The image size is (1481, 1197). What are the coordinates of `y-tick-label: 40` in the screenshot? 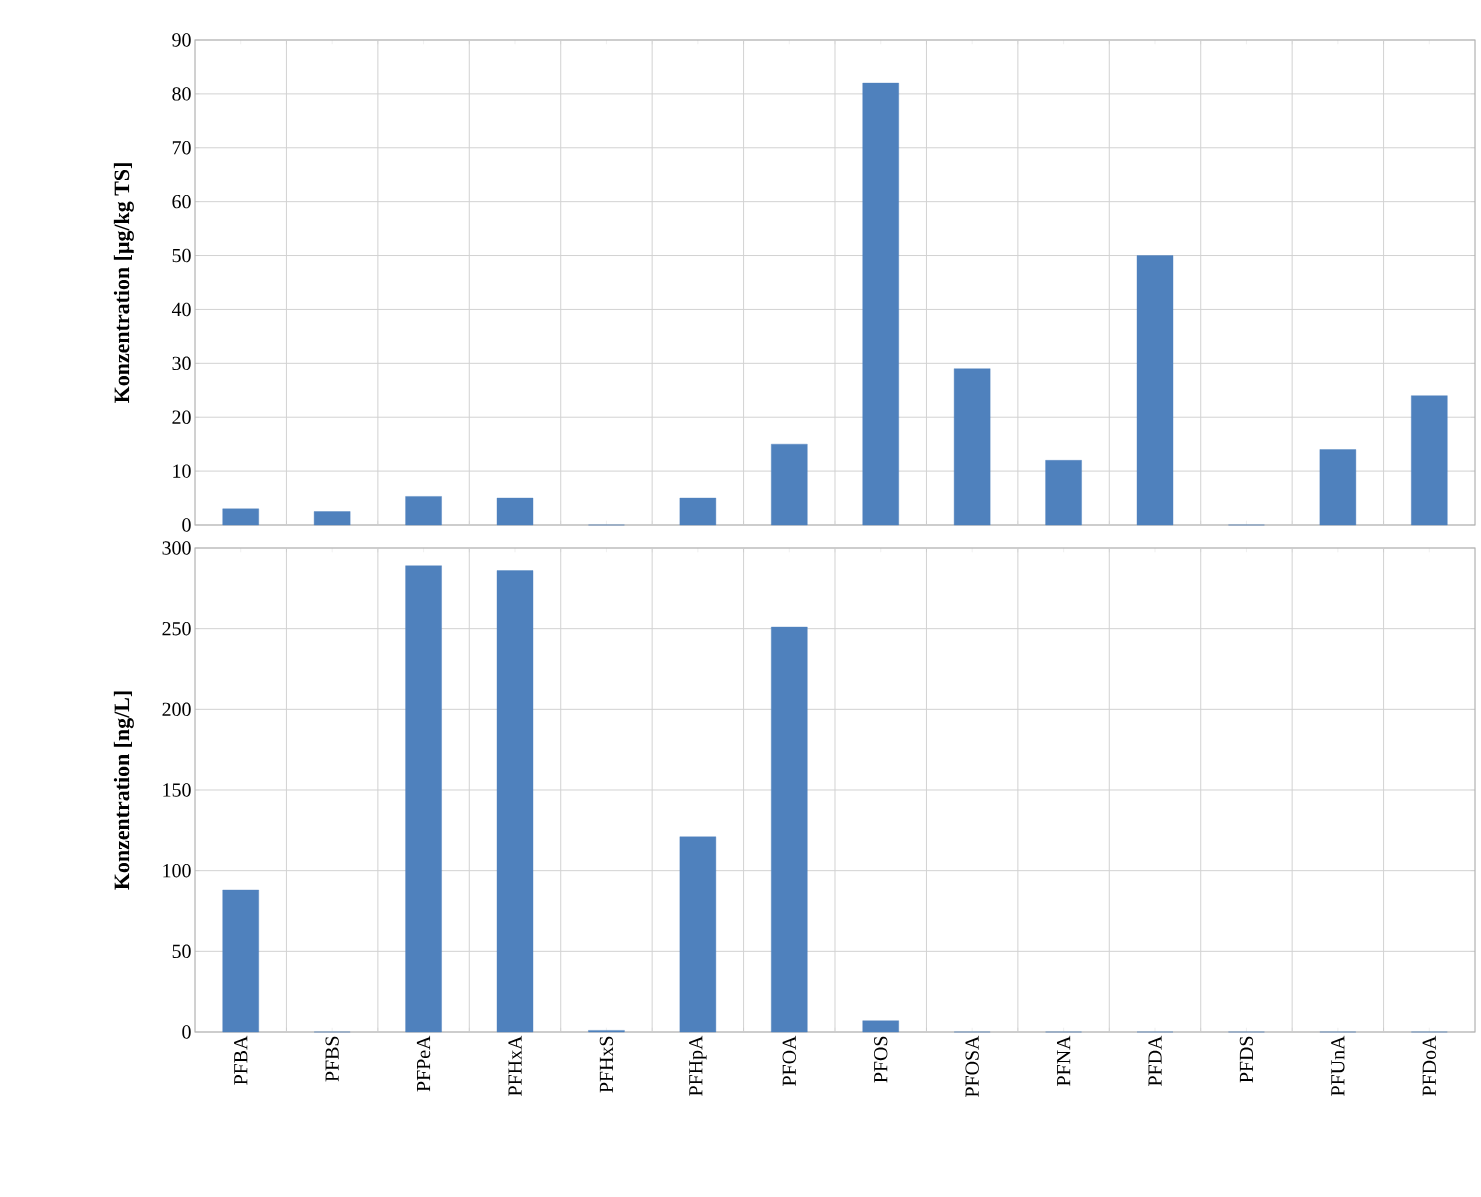 It's located at (181, 309).